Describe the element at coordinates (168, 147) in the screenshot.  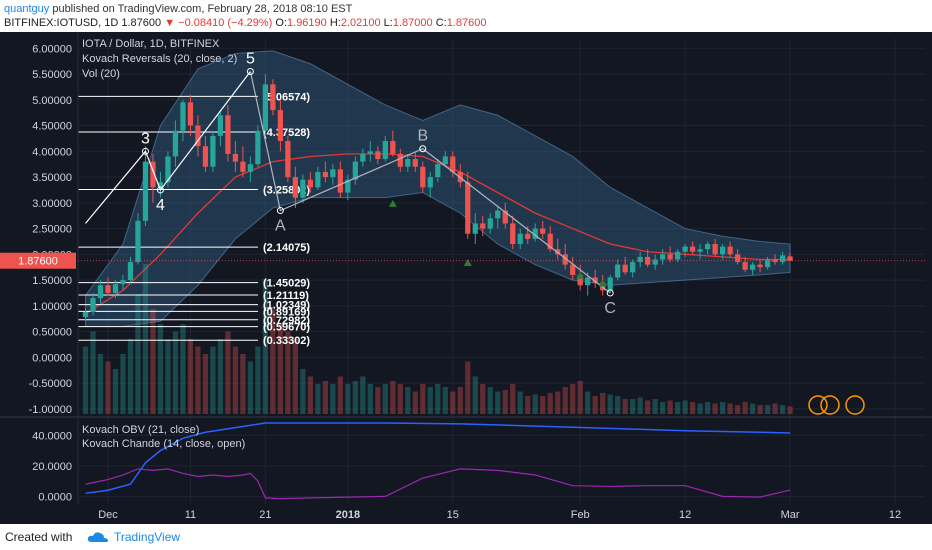
I see `impulse-wave-line` at that location.